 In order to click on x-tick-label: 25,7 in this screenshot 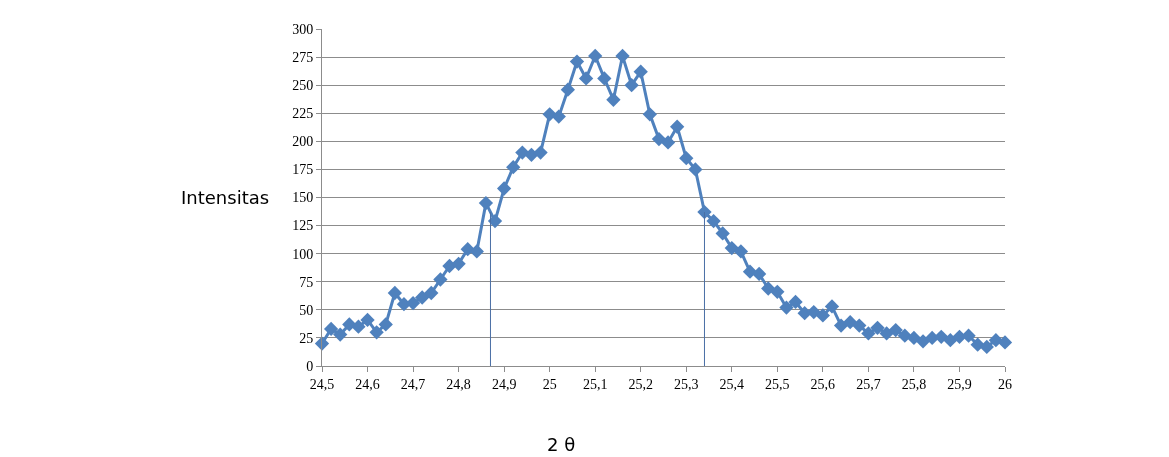, I will do `click(868, 384)`.